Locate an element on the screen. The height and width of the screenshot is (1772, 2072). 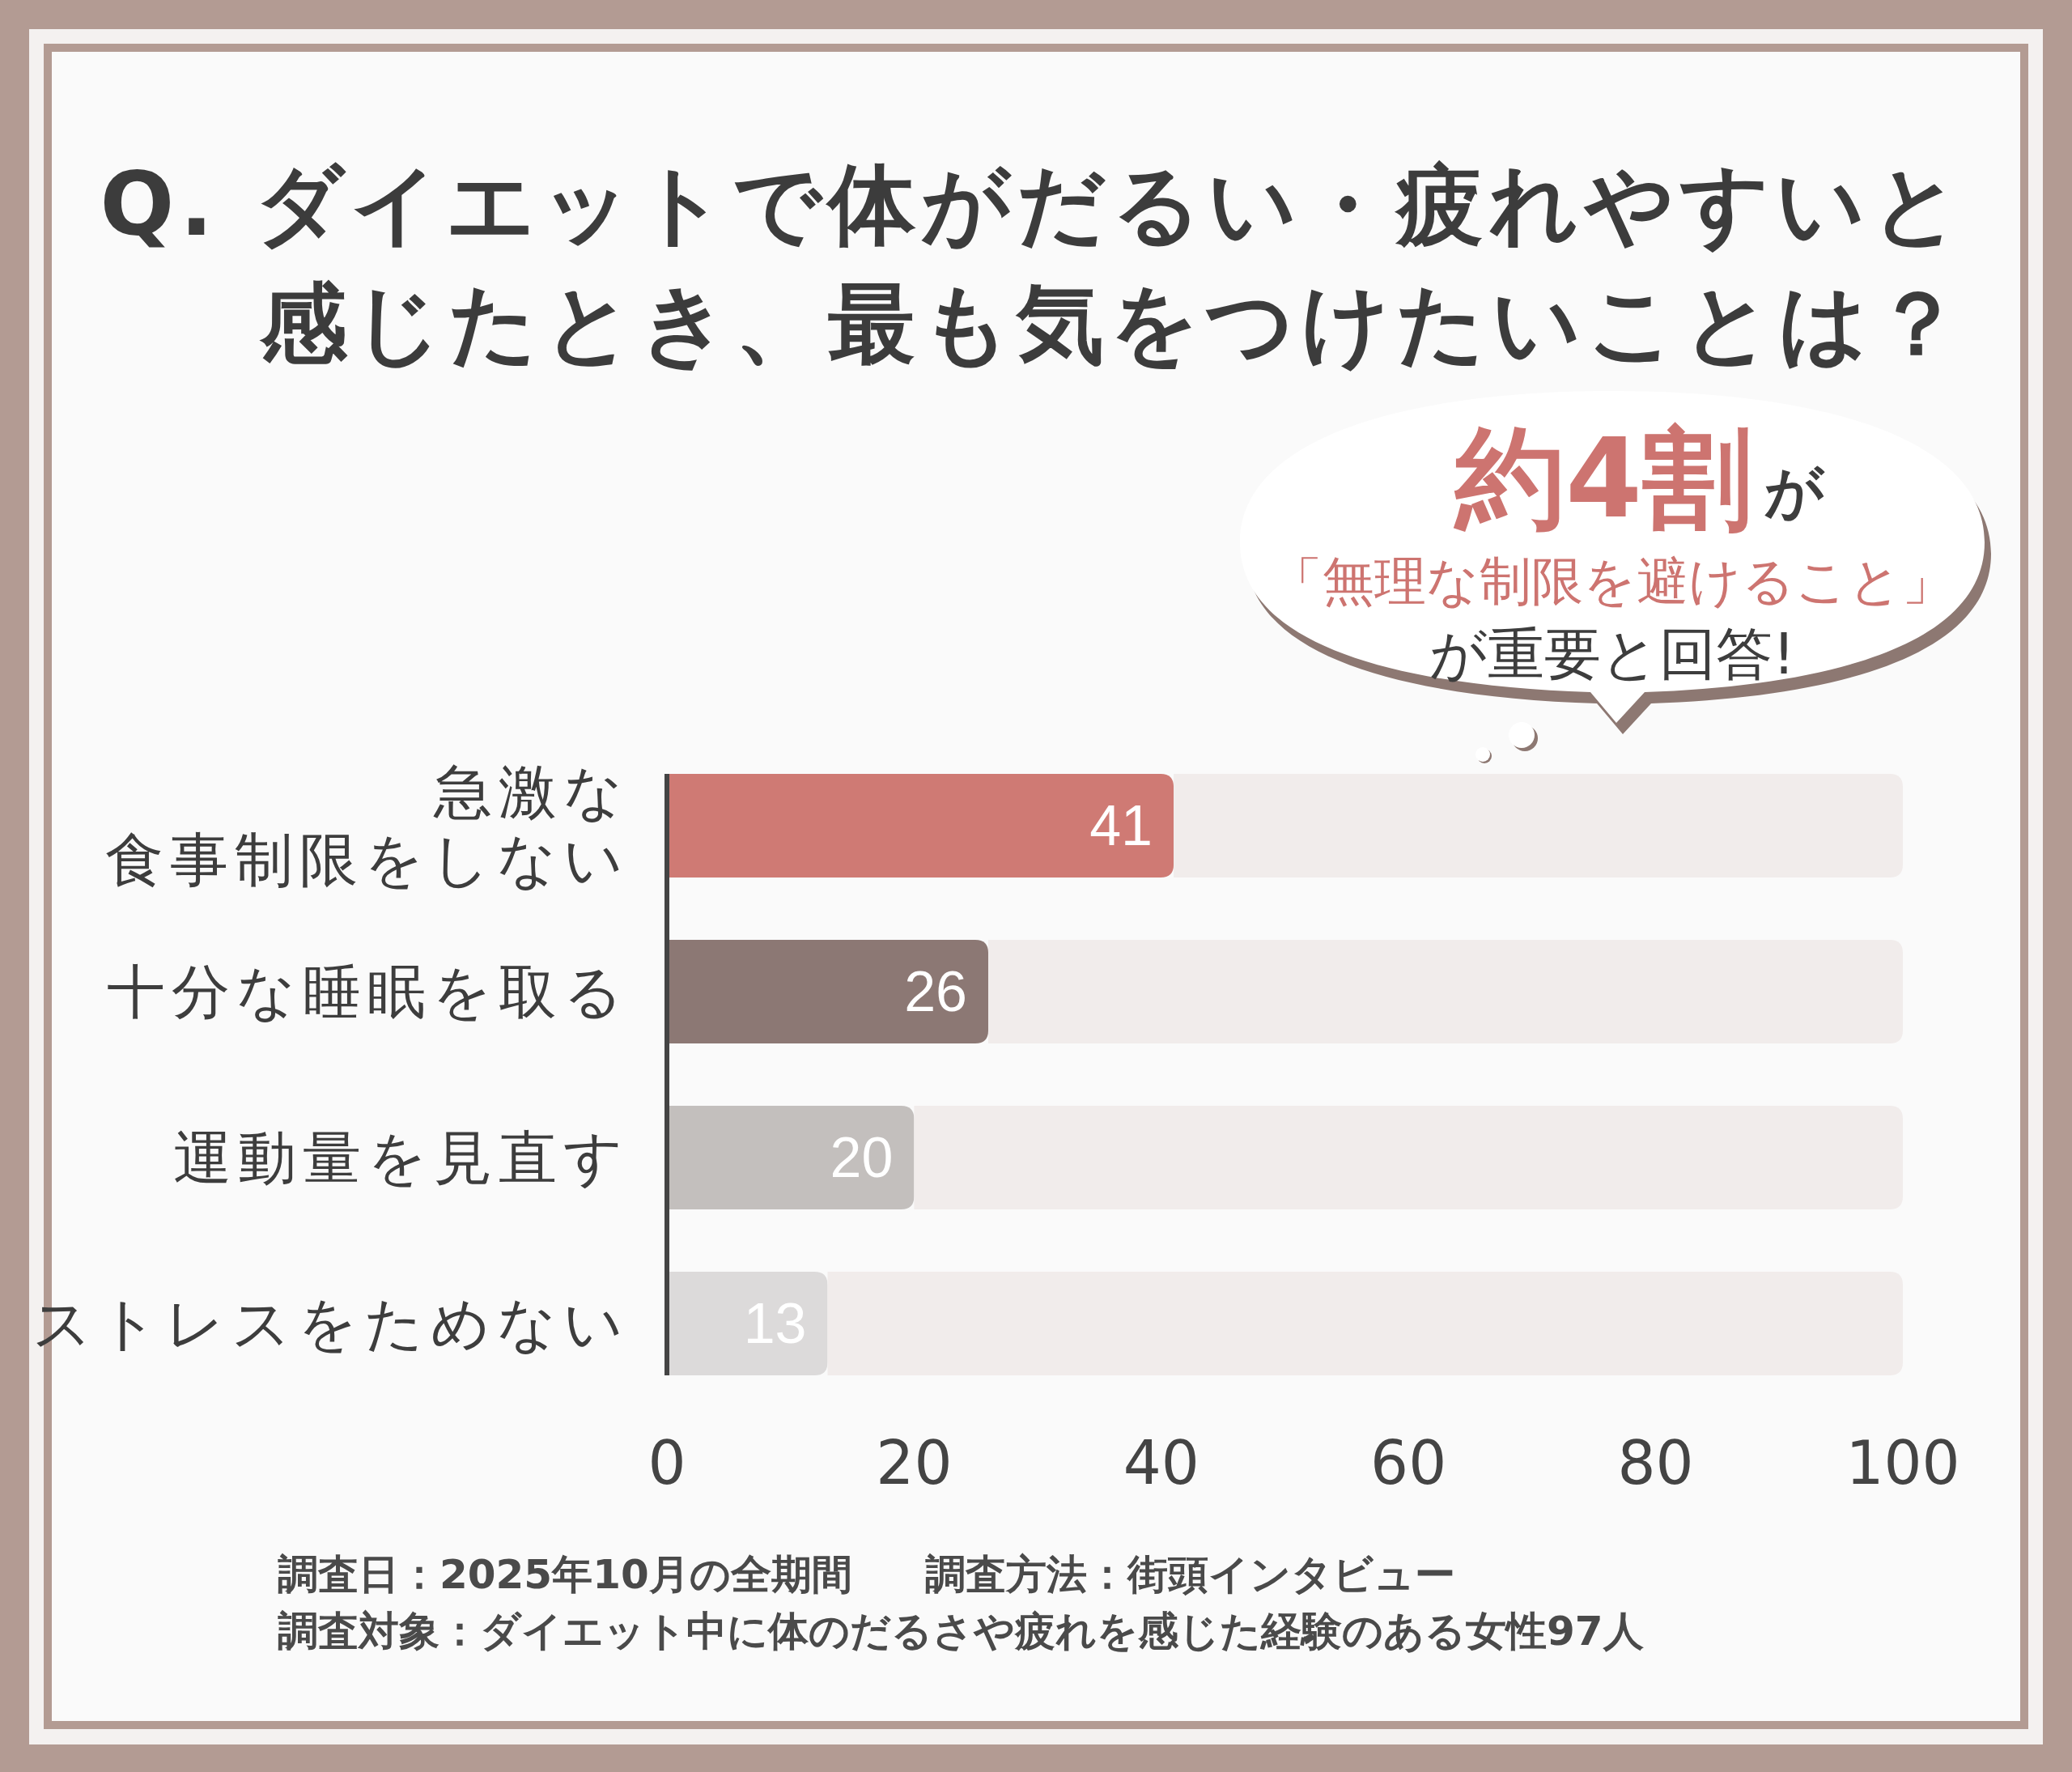
x-tick-label: 60 is located at coordinates (1408, 1463).